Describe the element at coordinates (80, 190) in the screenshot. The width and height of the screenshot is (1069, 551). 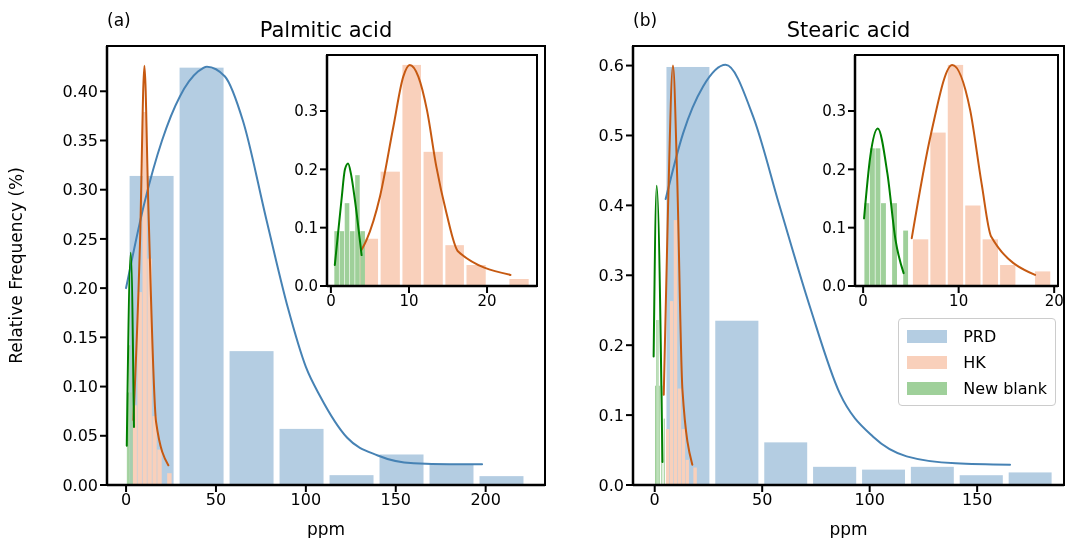
I see `y-tick-label: 0.30` at that location.